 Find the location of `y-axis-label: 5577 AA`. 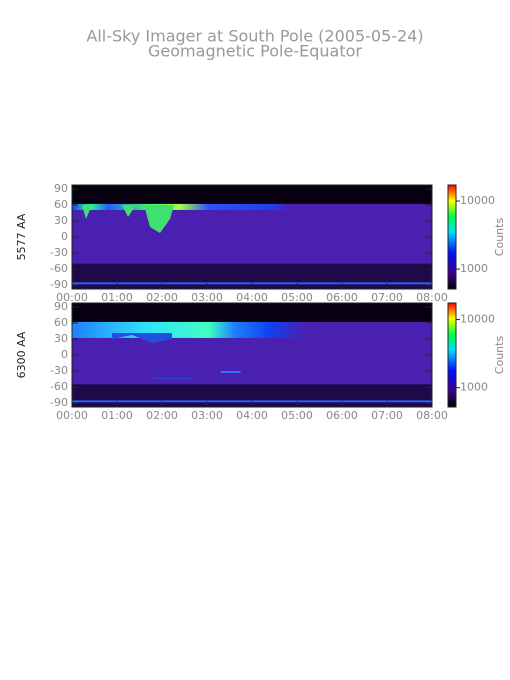

y-axis-label: 5577 AA is located at coordinates (21, 236).